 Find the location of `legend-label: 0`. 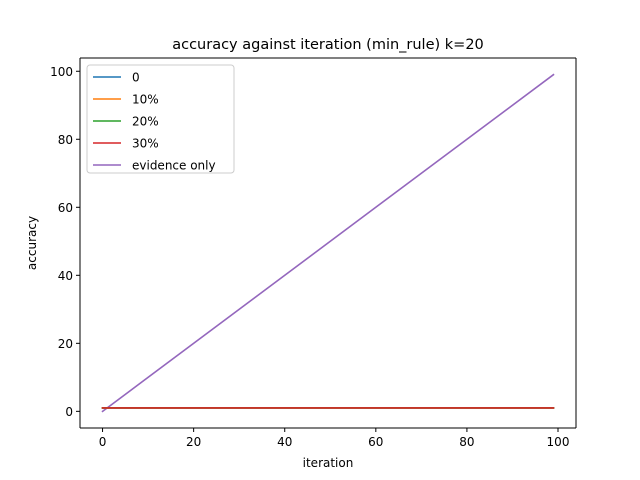

legend-label: 0 is located at coordinates (136, 78).